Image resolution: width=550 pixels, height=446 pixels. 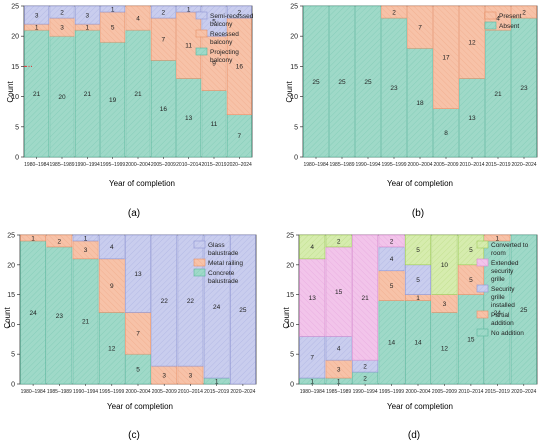 I want to click on x-tick-label: 2010–2014, so click(x=190, y=392).